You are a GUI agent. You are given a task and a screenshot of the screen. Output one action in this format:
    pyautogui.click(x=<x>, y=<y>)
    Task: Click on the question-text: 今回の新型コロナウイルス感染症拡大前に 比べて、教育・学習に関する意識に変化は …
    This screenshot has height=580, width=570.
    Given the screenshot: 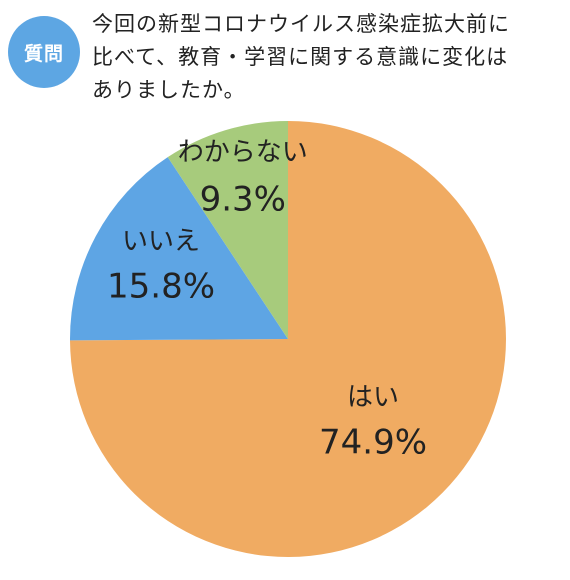 What is the action you would take?
    pyautogui.click(x=322, y=57)
    